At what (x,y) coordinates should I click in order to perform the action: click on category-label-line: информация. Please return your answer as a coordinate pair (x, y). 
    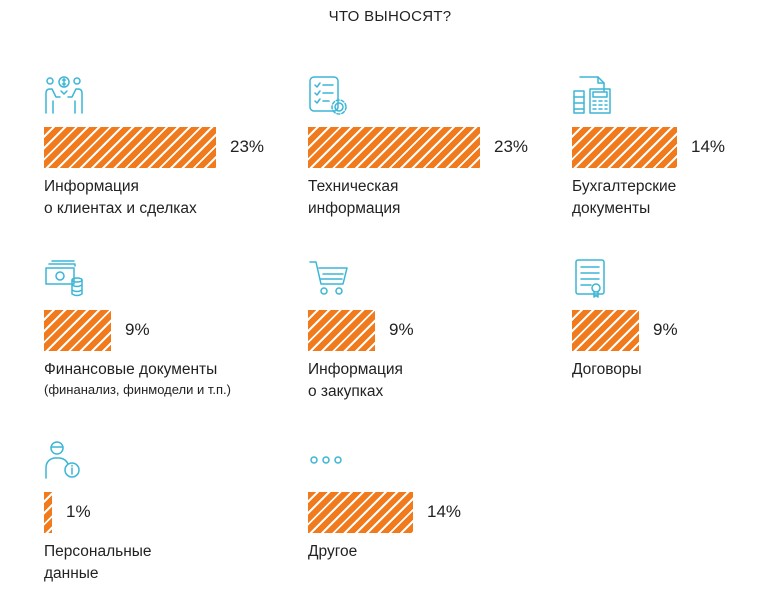
    Looking at the image, I should click on (354, 208).